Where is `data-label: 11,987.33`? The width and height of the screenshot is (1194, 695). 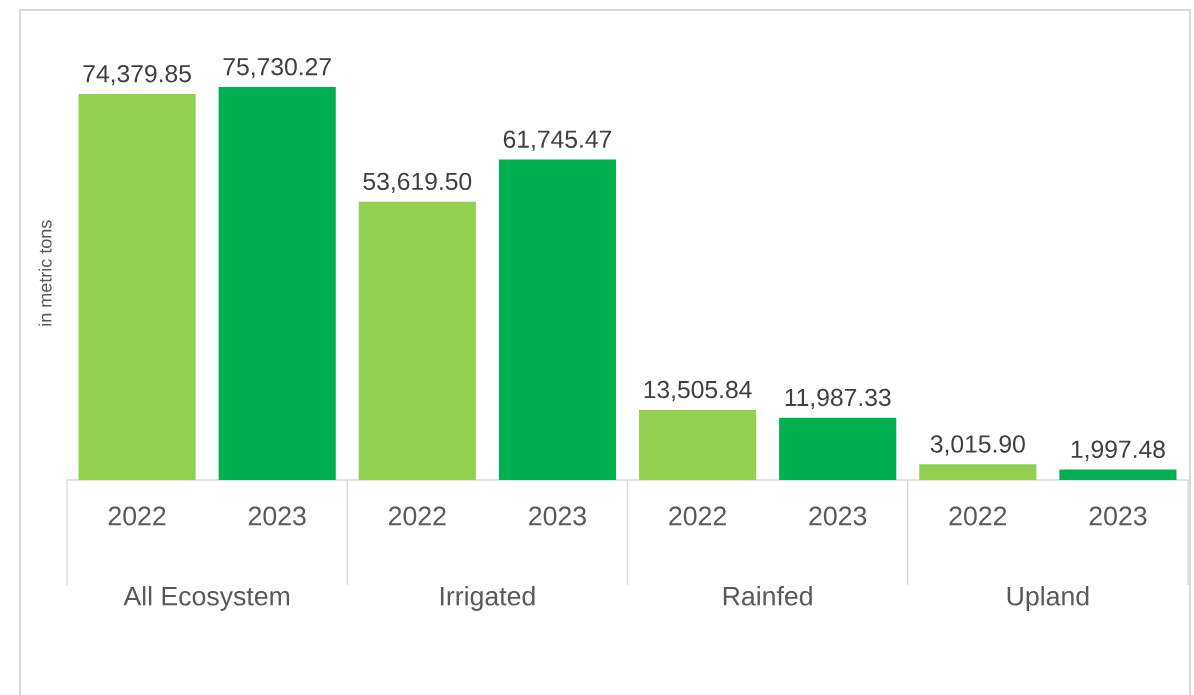
data-label: 11,987.33 is located at coordinates (838, 399).